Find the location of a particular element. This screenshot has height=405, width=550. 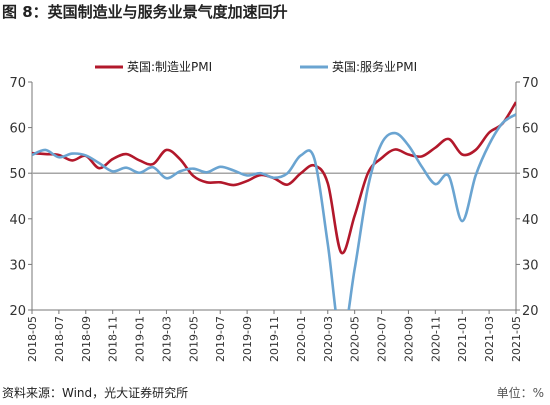

x-tick-label: 2018-11 is located at coordinates (113, 339).